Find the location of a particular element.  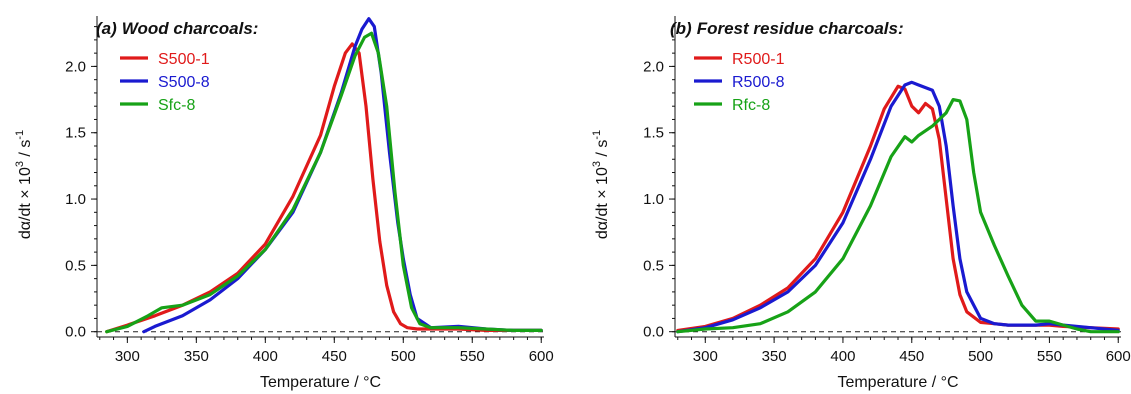

panel-label: (b) is located at coordinates (681, 28).